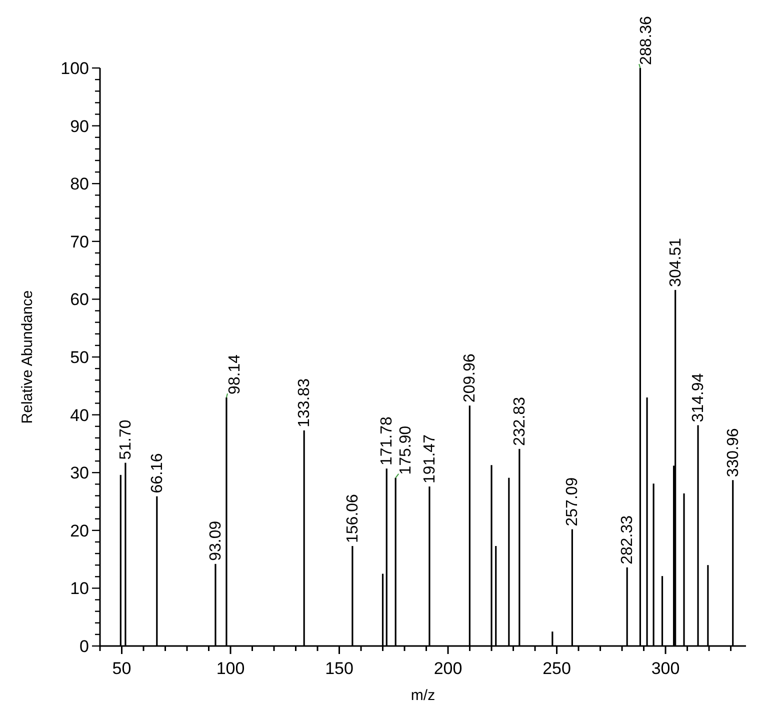 Image resolution: width=774 pixels, height=718 pixels. What do you see at coordinates (79, 415) in the screenshot?
I see `y-tick-label: 40` at bounding box center [79, 415].